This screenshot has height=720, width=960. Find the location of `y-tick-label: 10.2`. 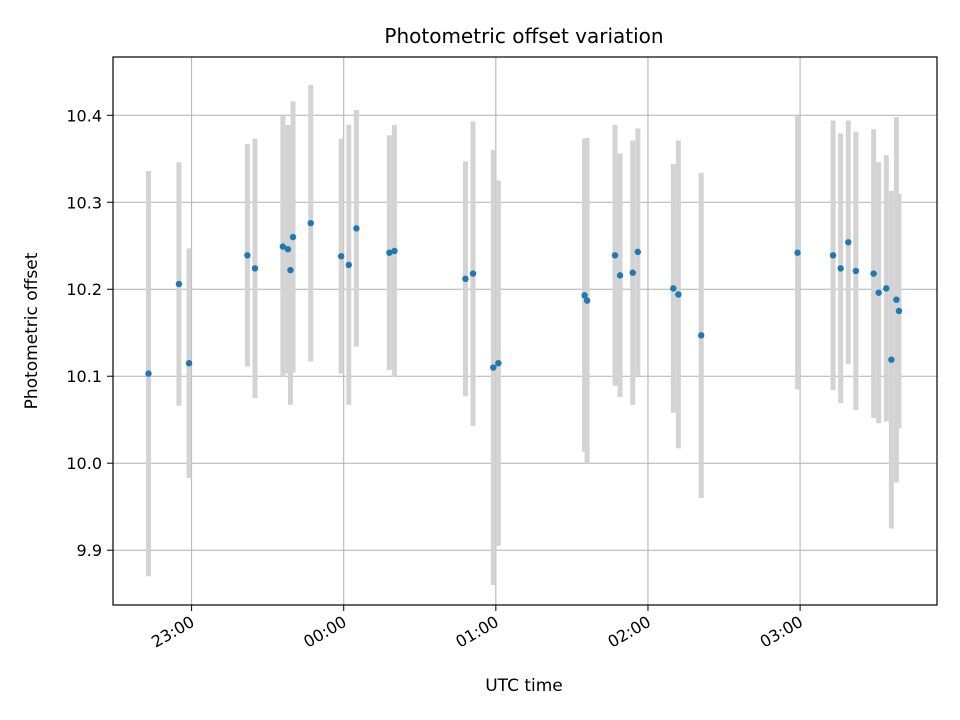

y-tick-label: 10.2 is located at coordinates (84, 289).